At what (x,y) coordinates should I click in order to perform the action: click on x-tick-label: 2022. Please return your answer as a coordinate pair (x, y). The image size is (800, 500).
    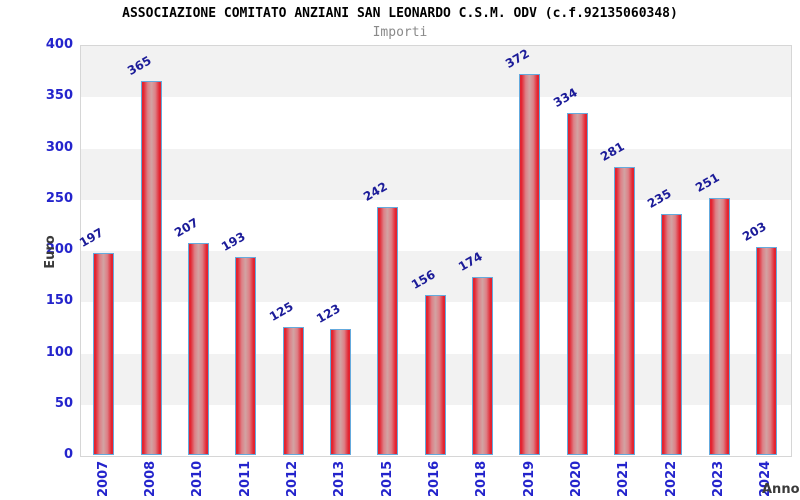
    Looking at the image, I should click on (671, 478).